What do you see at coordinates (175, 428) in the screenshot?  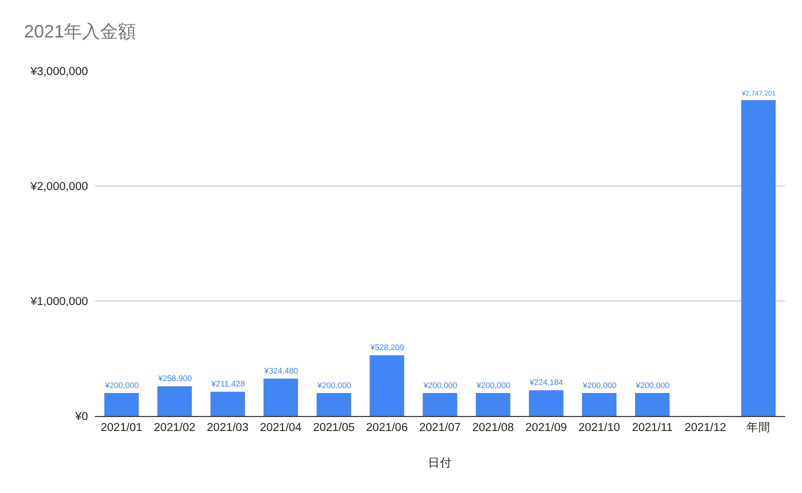 I see `x-tick-label: 2021/02` at bounding box center [175, 428].